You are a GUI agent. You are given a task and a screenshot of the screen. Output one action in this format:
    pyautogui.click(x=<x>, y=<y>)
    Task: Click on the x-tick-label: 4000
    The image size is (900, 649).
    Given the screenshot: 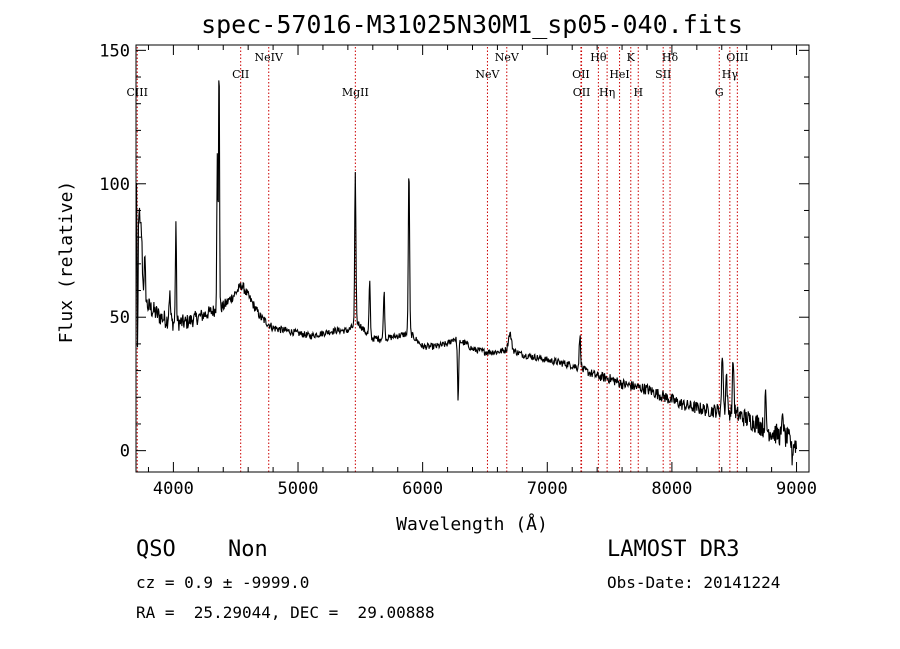 What is the action you would take?
    pyautogui.click(x=173, y=489)
    